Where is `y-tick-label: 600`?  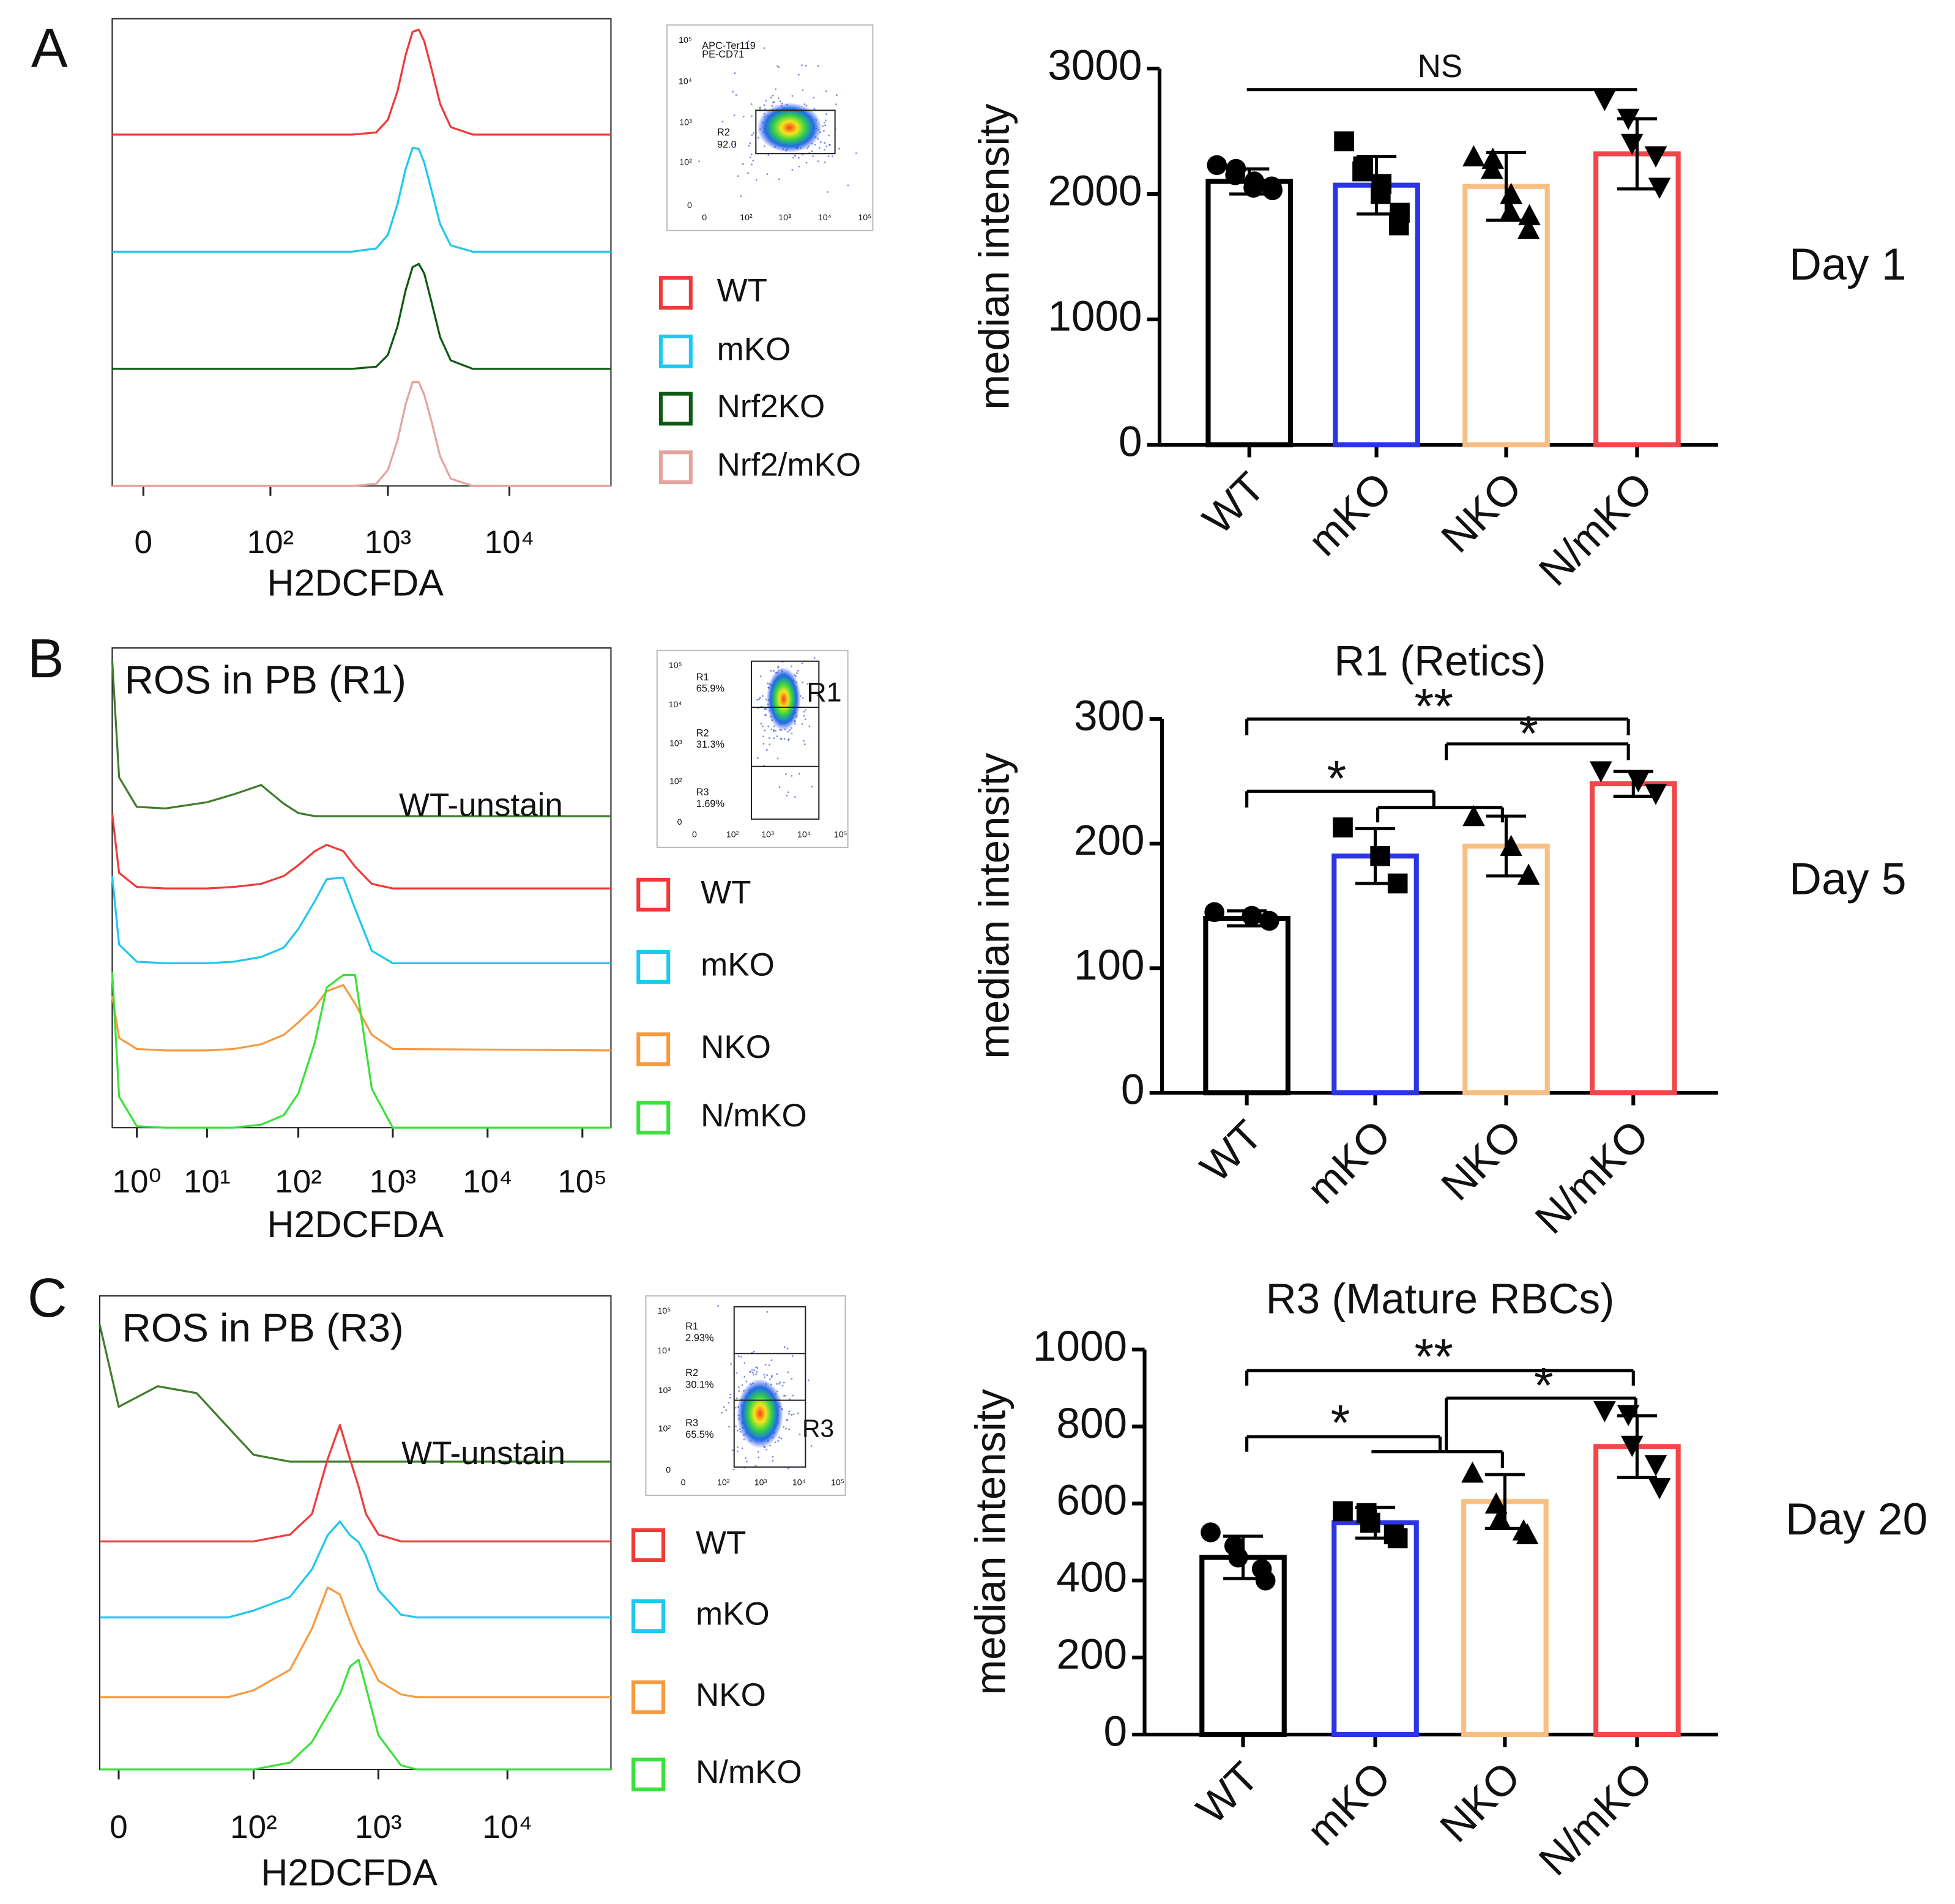
y-tick-label: 600 is located at coordinates (1091, 1500).